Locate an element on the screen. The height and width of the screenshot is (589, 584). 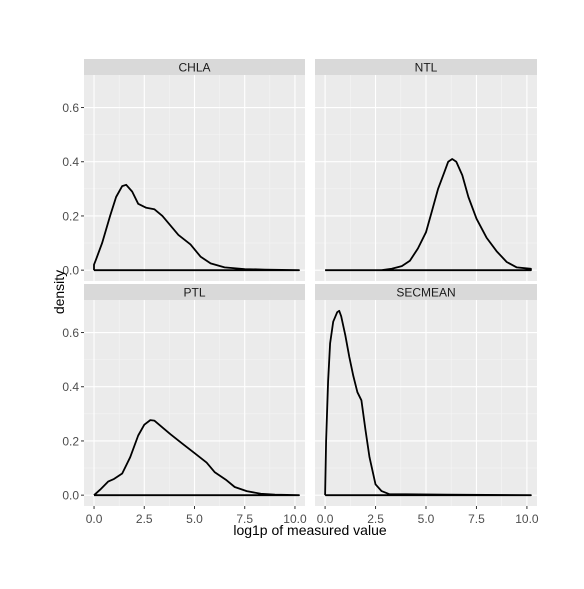
y-axis-label: density is located at coordinates (59, 292).